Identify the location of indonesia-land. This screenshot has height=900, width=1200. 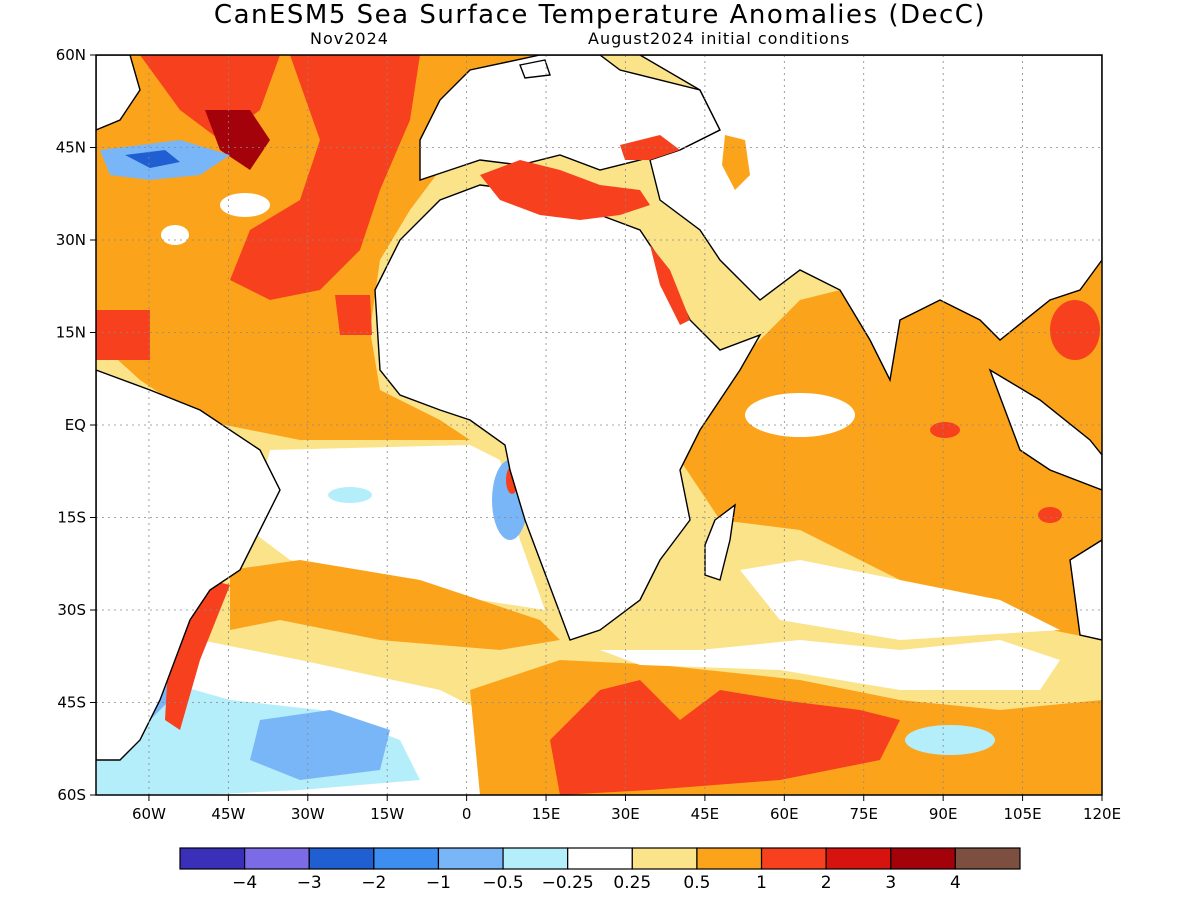
(1045, 429).